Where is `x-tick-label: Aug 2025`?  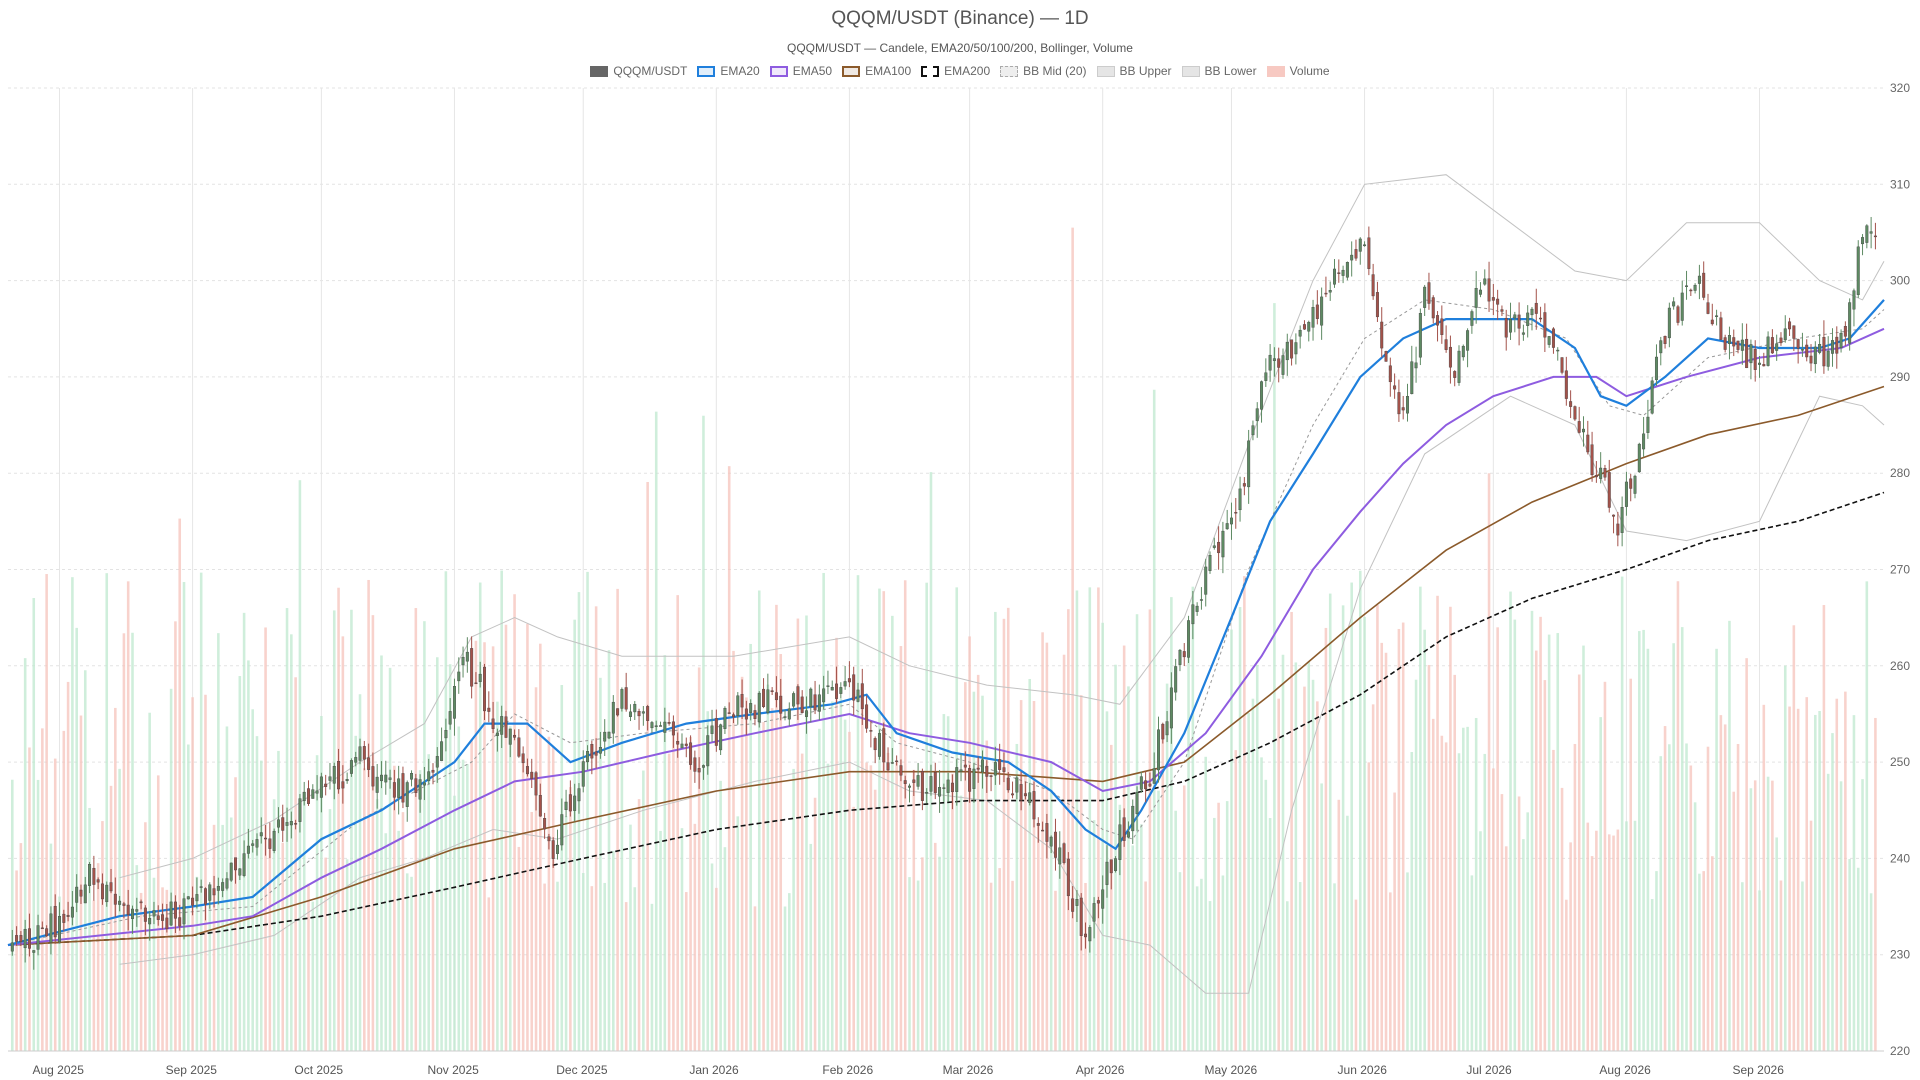 x-tick-label: Aug 2025 is located at coordinates (59, 1070).